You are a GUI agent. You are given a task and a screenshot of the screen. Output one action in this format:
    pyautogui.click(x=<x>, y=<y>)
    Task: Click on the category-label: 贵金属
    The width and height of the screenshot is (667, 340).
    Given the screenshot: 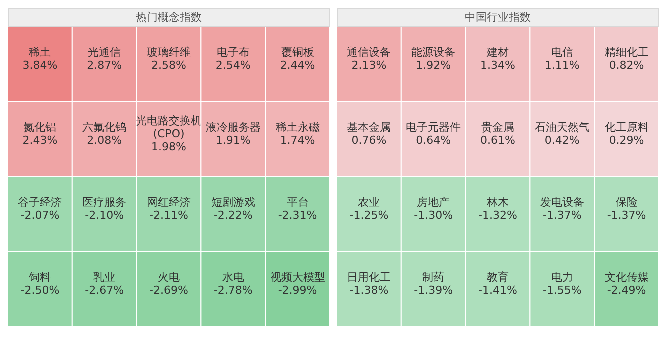 What is the action you would take?
    pyautogui.click(x=498, y=127)
    